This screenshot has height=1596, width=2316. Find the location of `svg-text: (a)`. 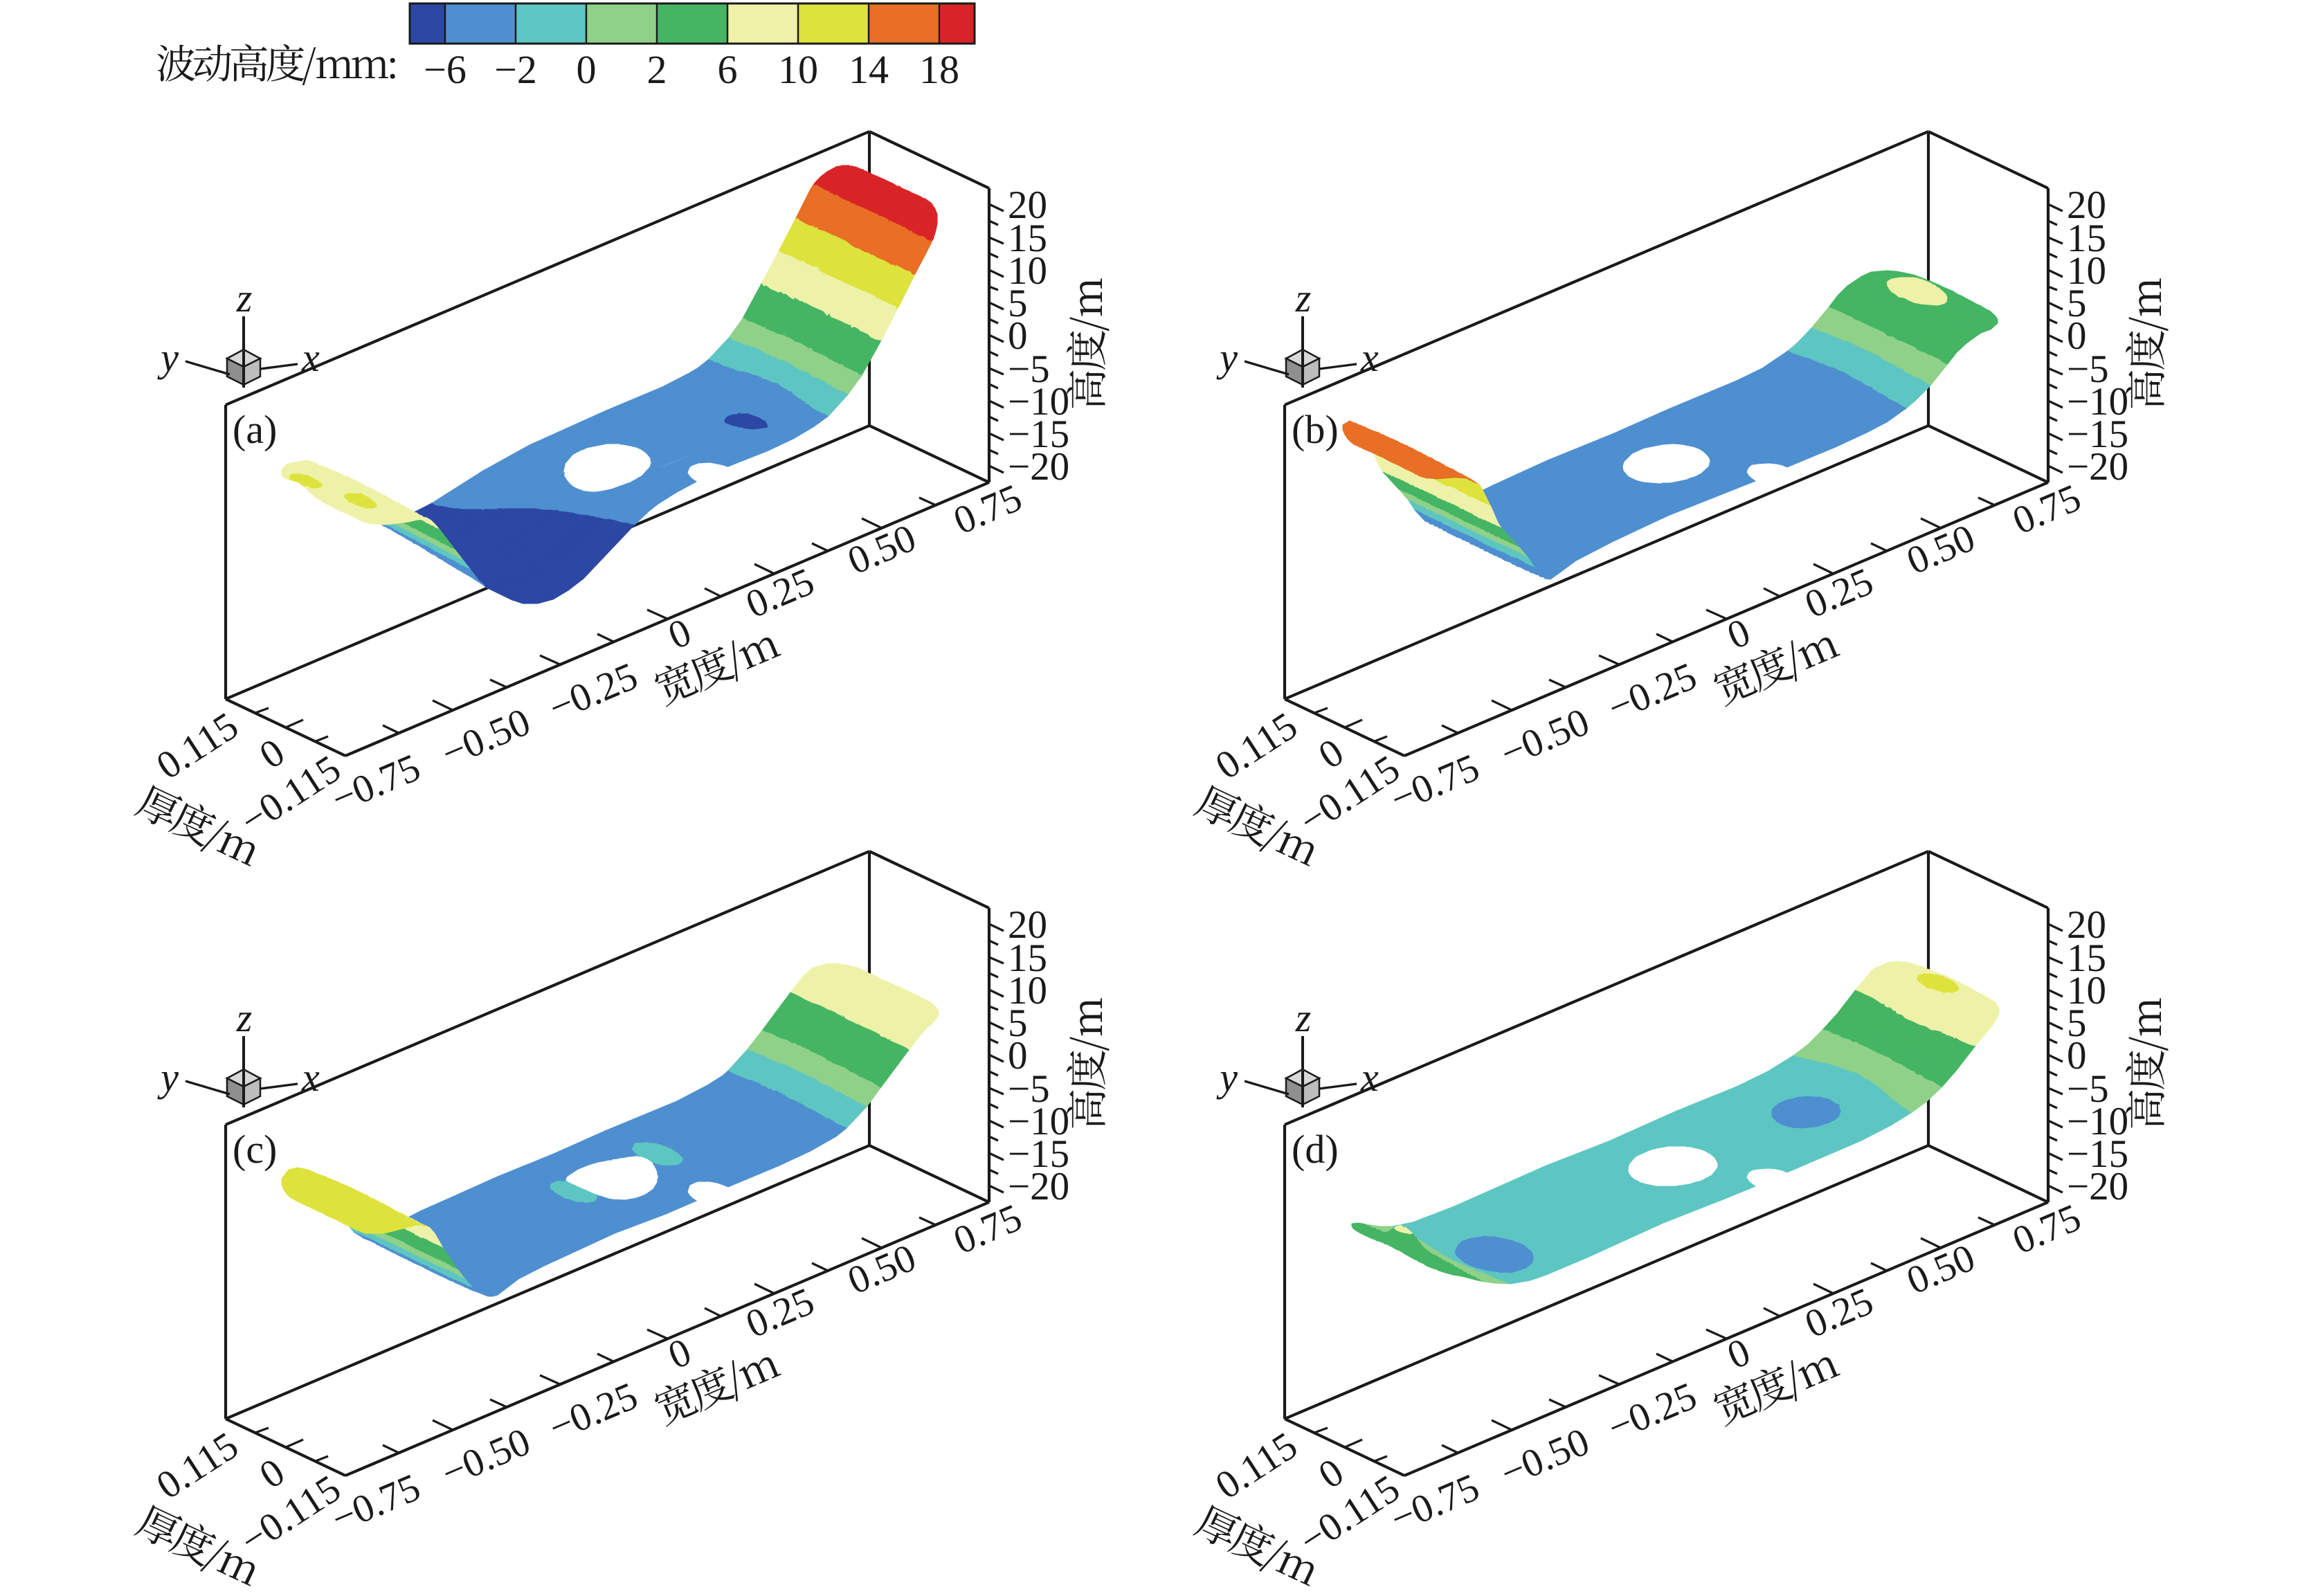

svg-text: (a) is located at coordinates (255, 429).